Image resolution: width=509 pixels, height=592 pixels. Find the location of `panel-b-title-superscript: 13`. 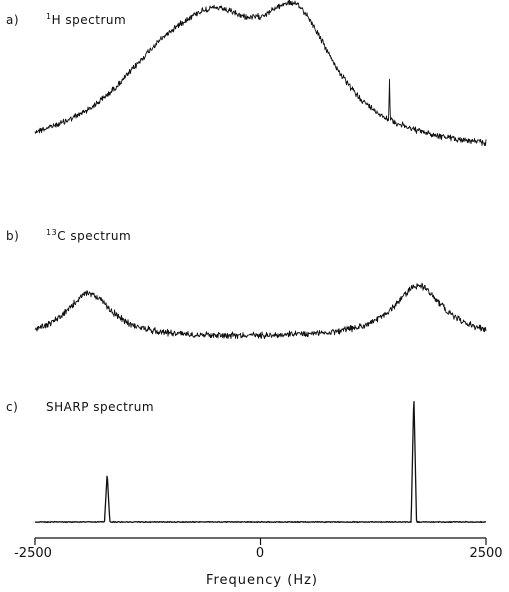

panel-b-title-superscript: 13 is located at coordinates (52, 232).